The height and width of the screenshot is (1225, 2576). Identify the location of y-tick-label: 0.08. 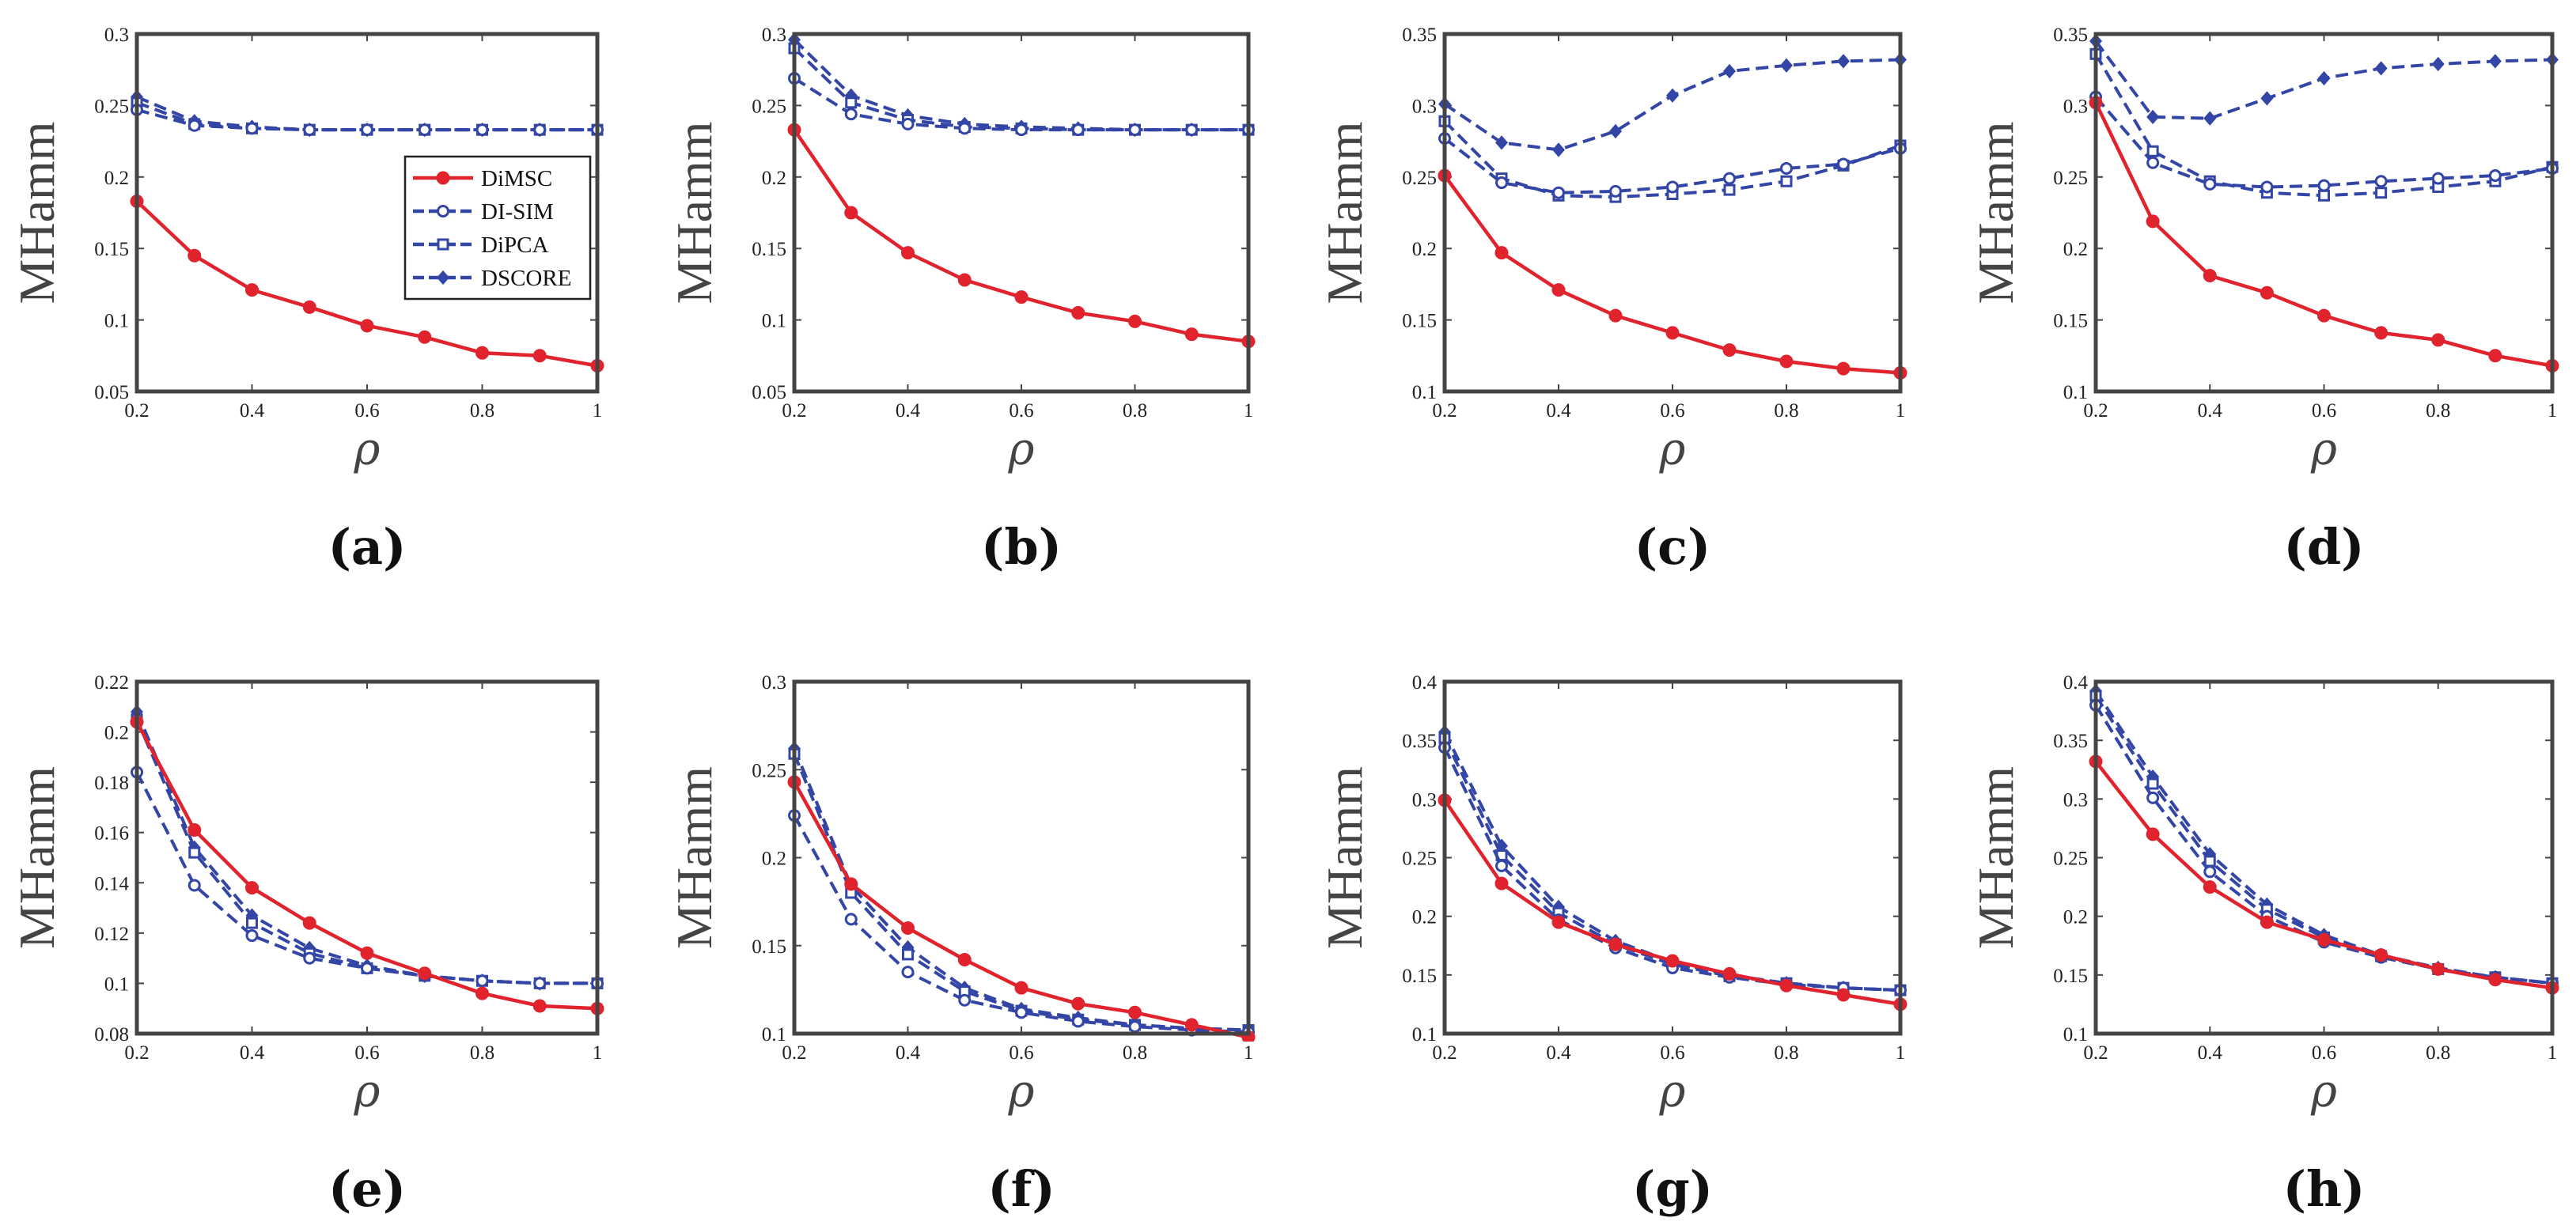
(112, 1035).